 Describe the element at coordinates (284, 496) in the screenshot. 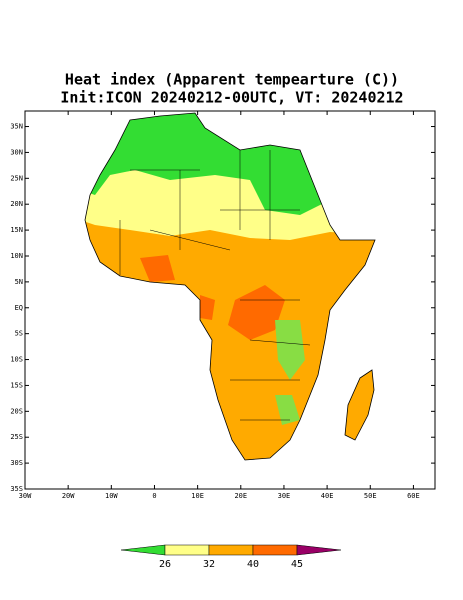

I see `x-tick-label: 30E` at that location.